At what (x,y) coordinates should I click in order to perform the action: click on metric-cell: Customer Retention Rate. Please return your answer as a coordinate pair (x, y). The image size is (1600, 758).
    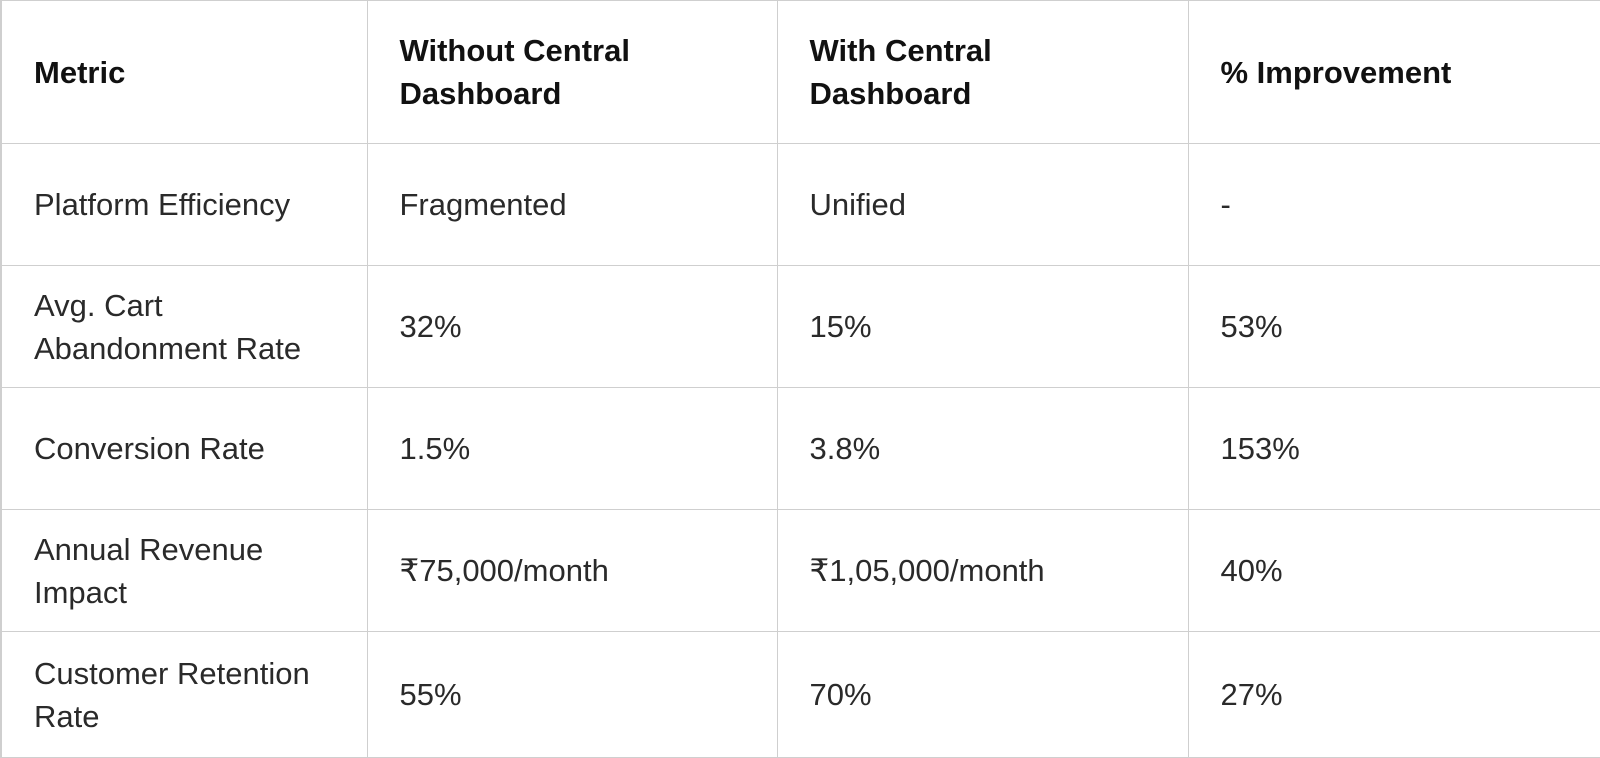
    Looking at the image, I should click on (184, 694).